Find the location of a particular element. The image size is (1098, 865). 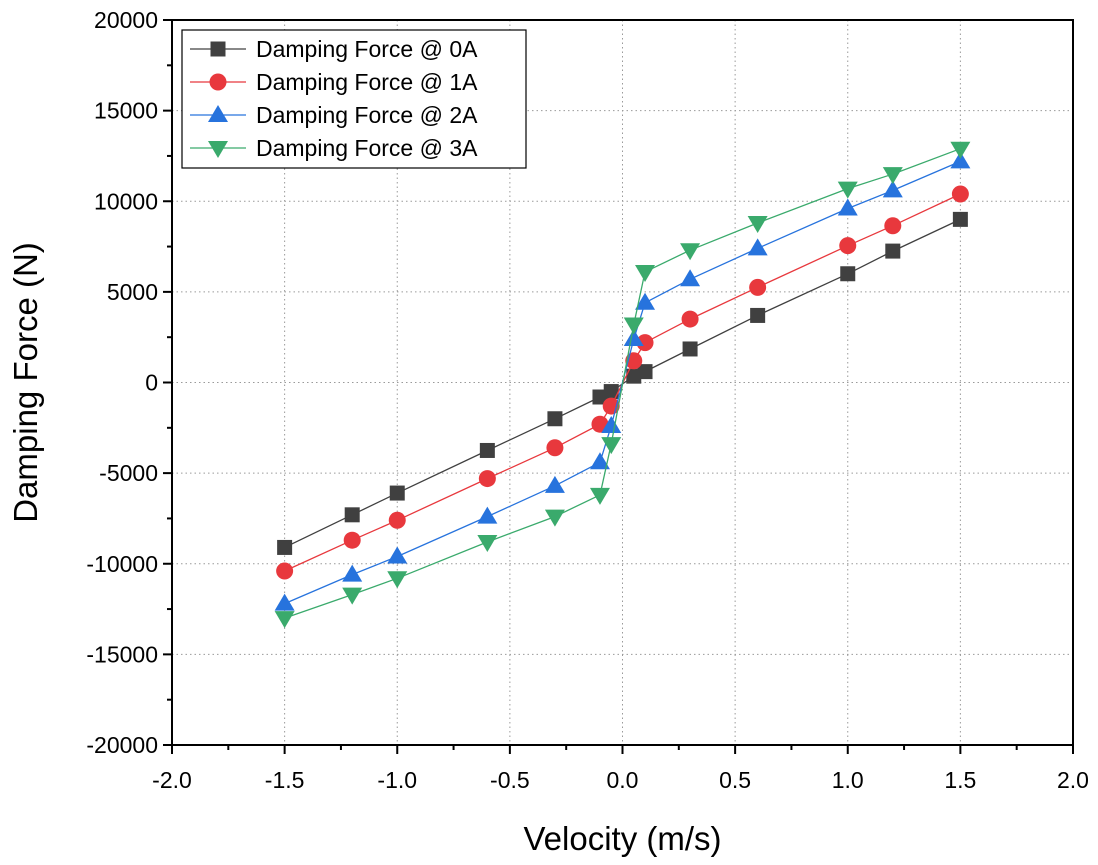

legend-item: Damping Force @ 1A is located at coordinates (334, 82).